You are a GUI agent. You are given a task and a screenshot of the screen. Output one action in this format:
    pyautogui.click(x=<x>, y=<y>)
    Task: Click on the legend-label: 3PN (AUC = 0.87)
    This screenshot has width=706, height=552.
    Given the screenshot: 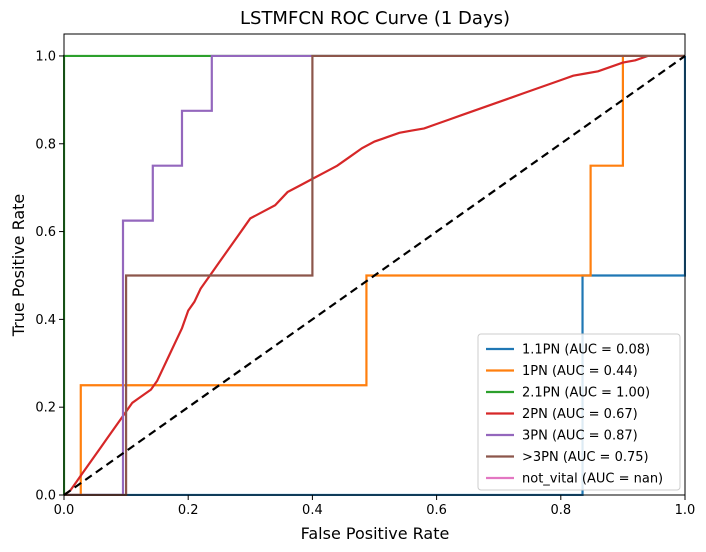 What is the action you would take?
    pyautogui.click(x=580, y=436)
    